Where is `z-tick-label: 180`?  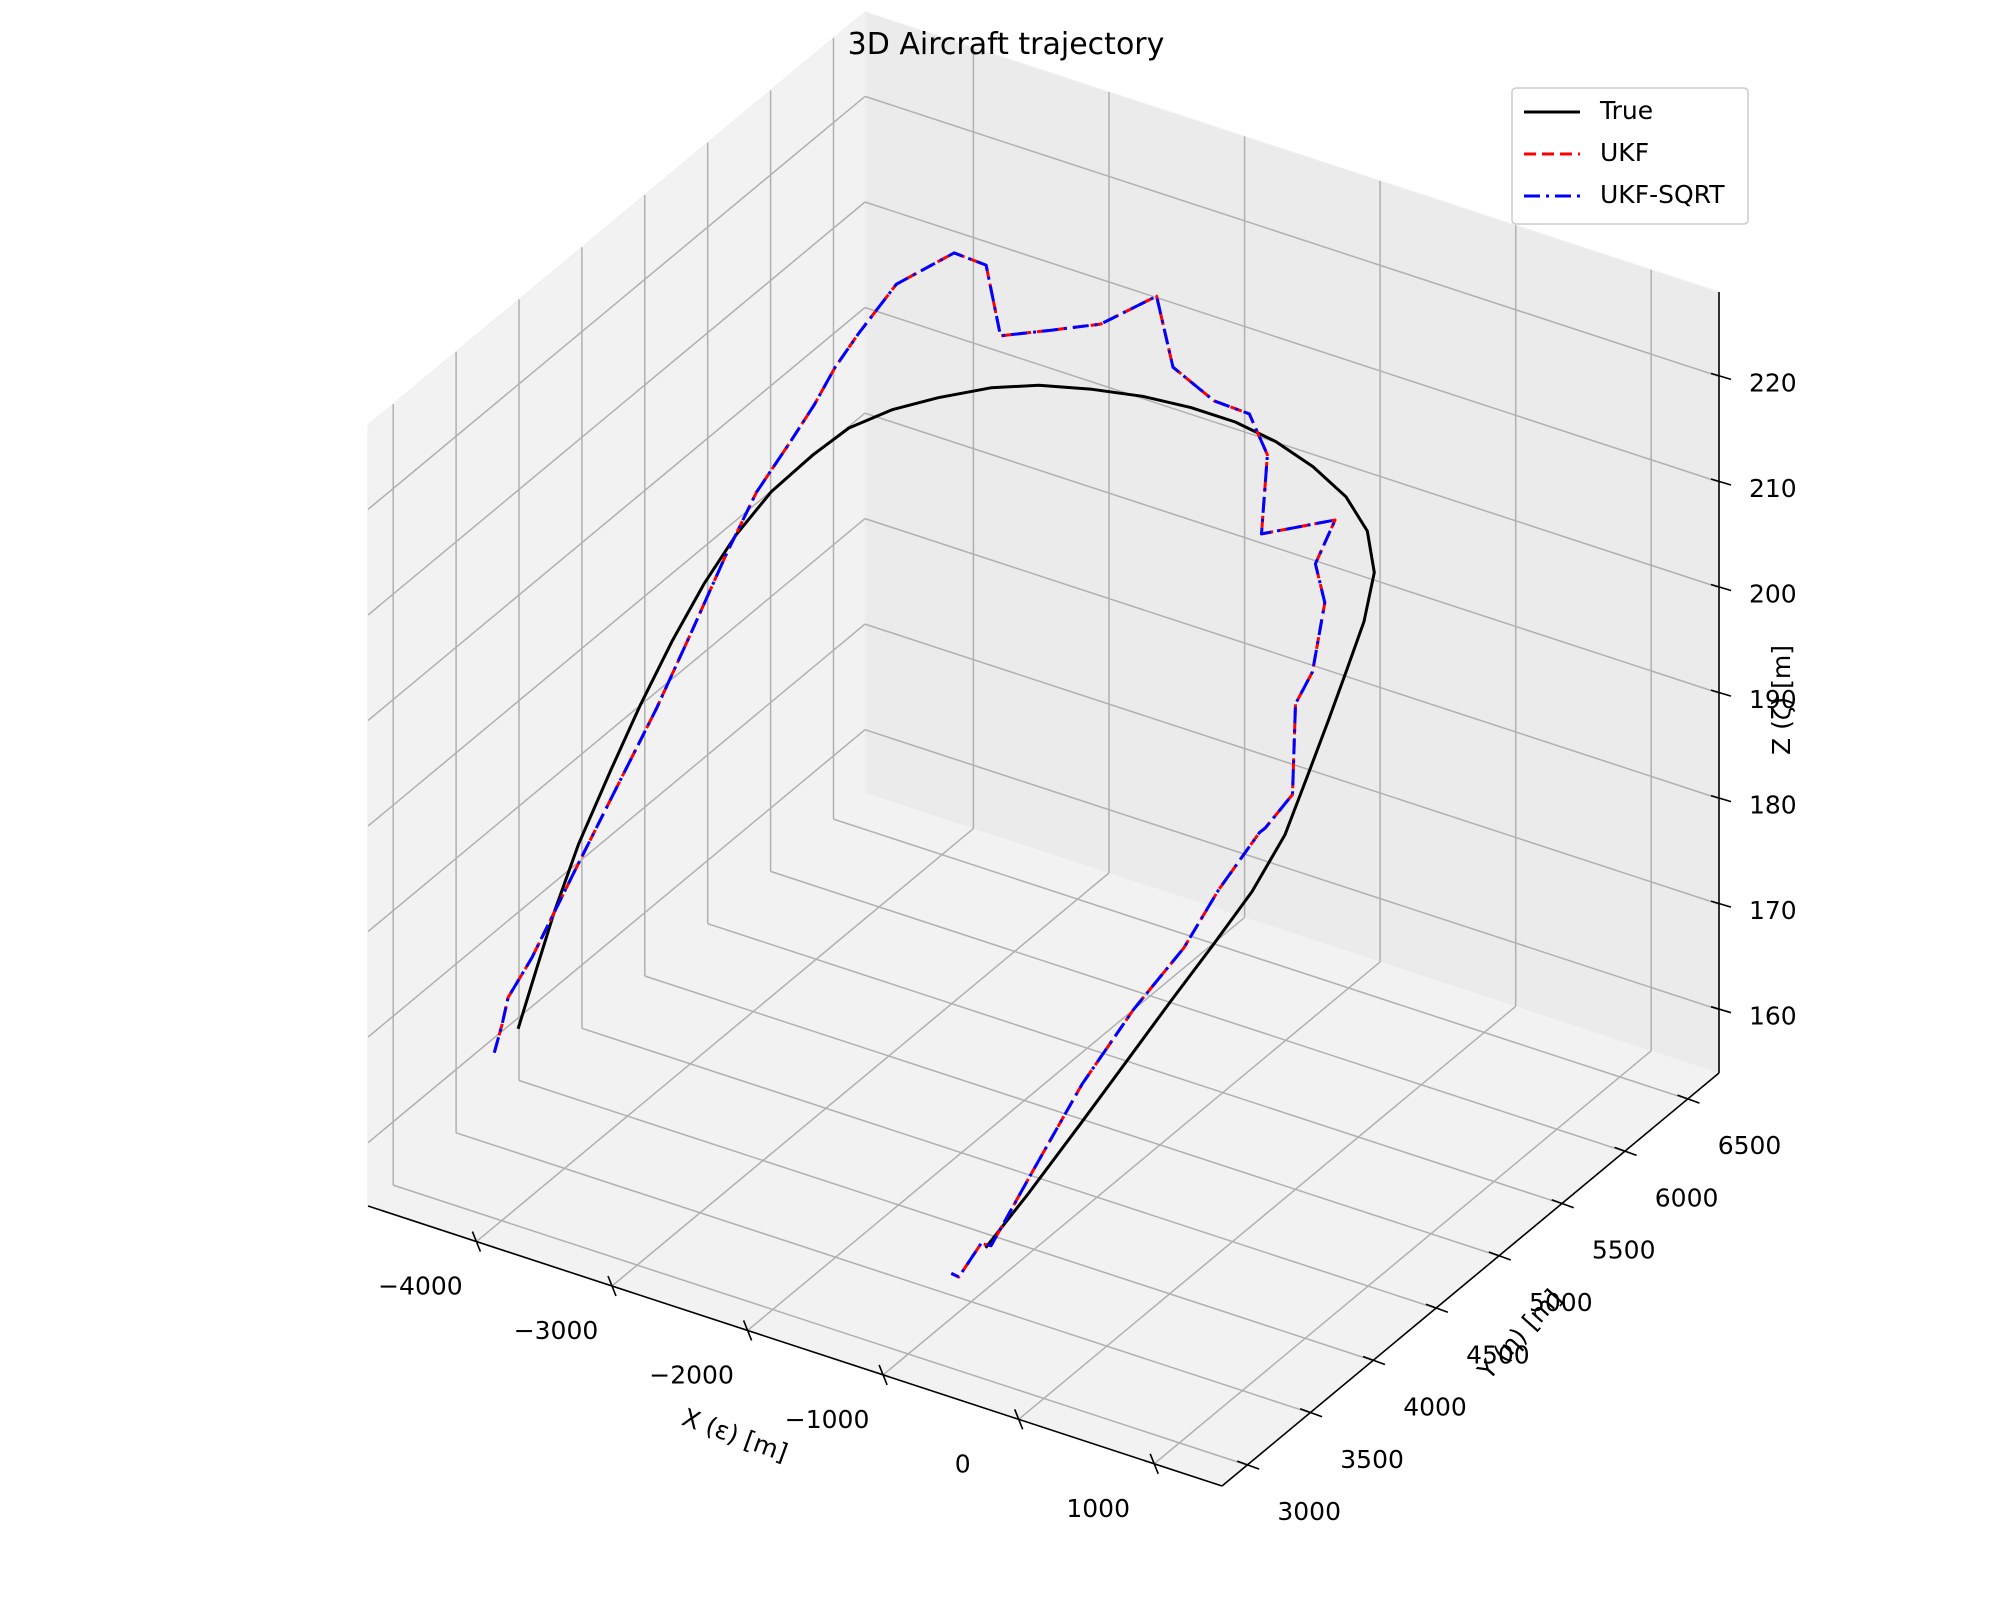
z-tick-label: 180 is located at coordinates (1773, 805).